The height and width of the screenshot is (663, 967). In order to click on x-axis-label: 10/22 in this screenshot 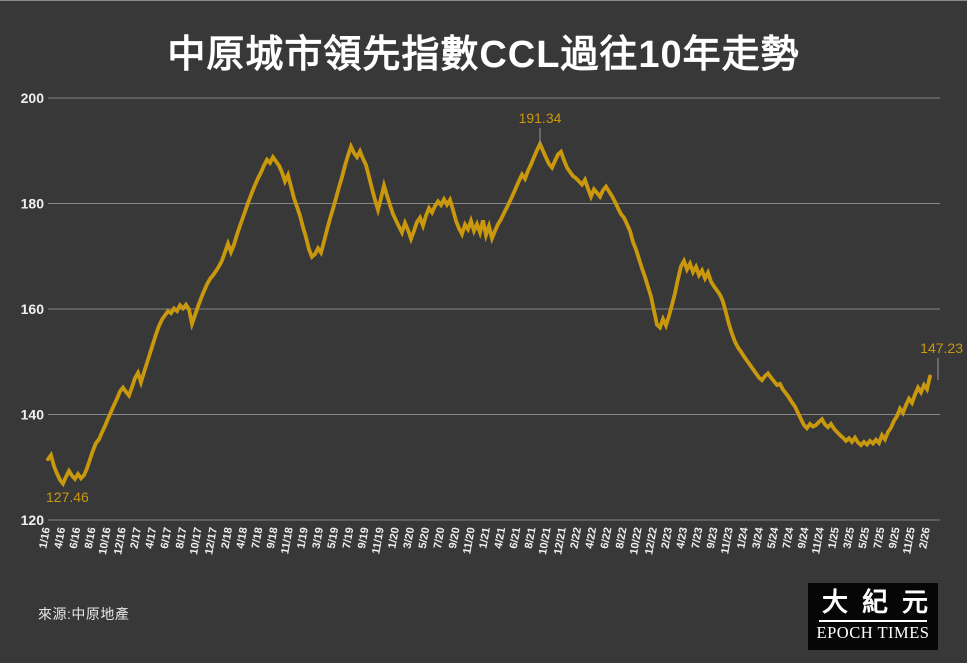, I will do `click(636, 540)`.